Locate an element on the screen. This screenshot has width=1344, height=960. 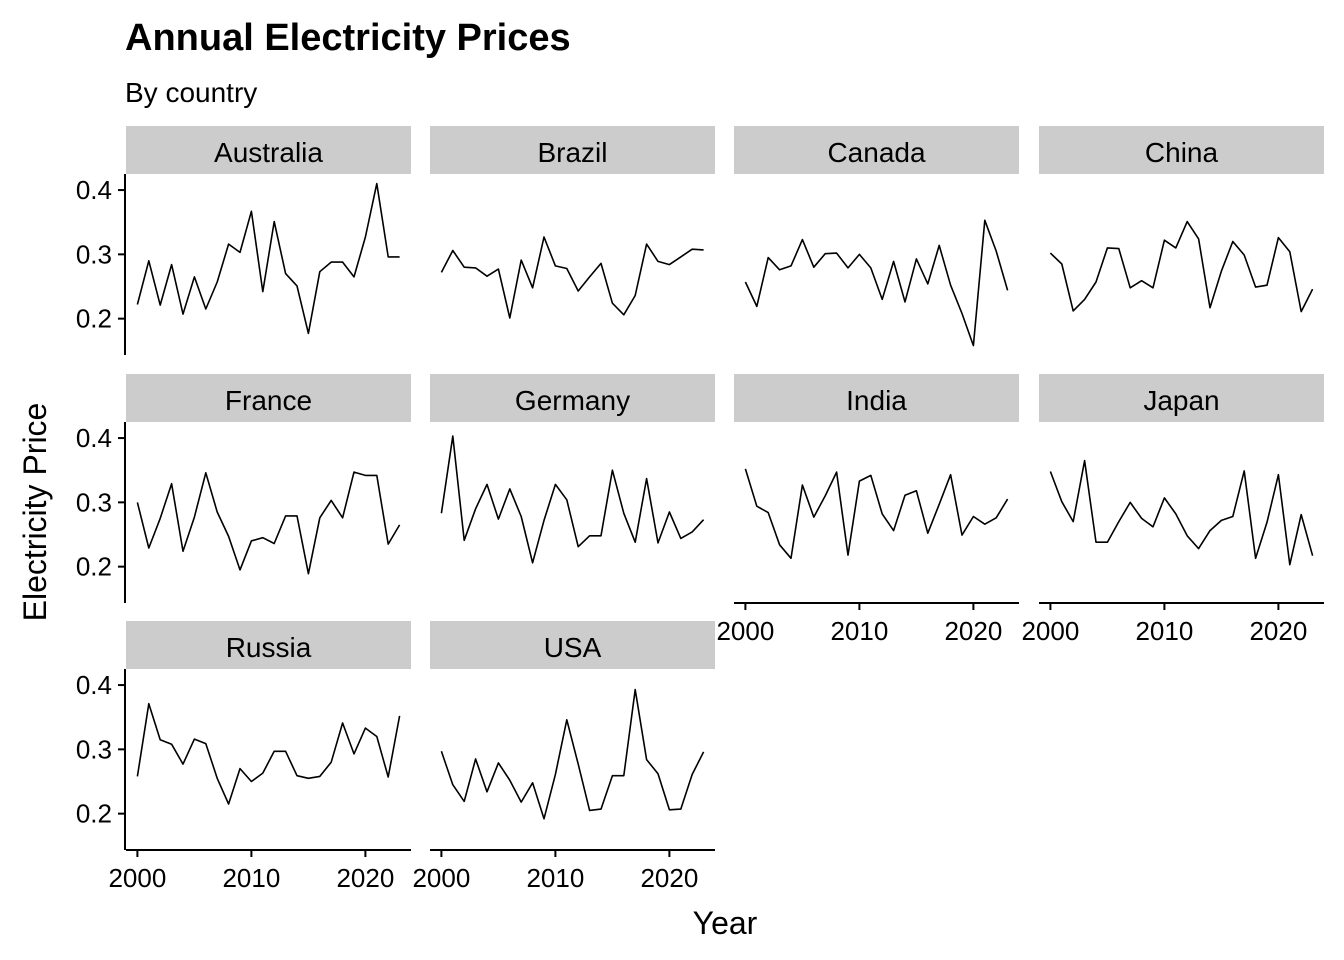
y-axis-label: Electricity Price is located at coordinates (35, 512).